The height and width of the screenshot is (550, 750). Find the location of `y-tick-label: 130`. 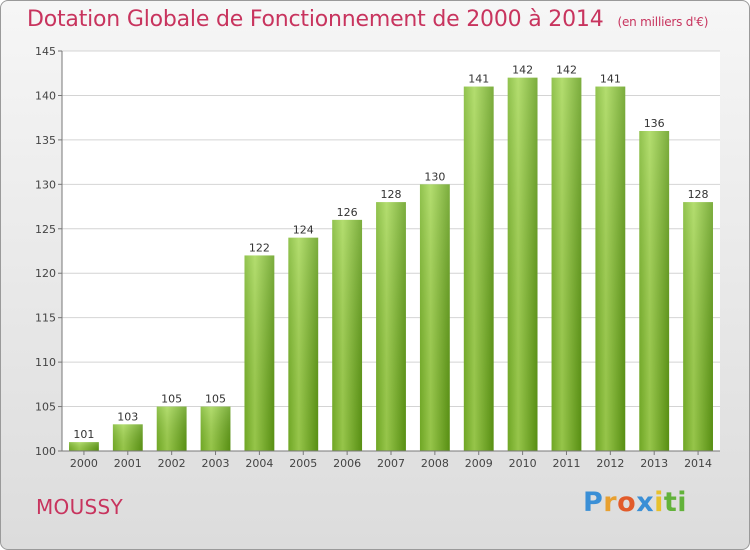

y-tick-label: 130 is located at coordinates (45, 184).